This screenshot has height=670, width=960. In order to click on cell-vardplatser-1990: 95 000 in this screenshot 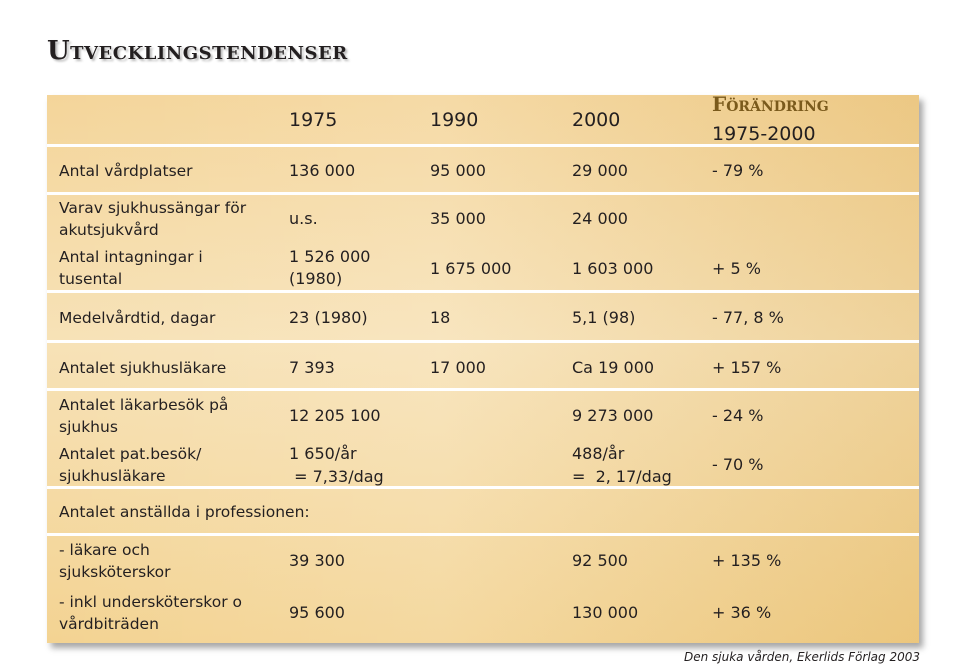, I will do `click(458, 170)`.